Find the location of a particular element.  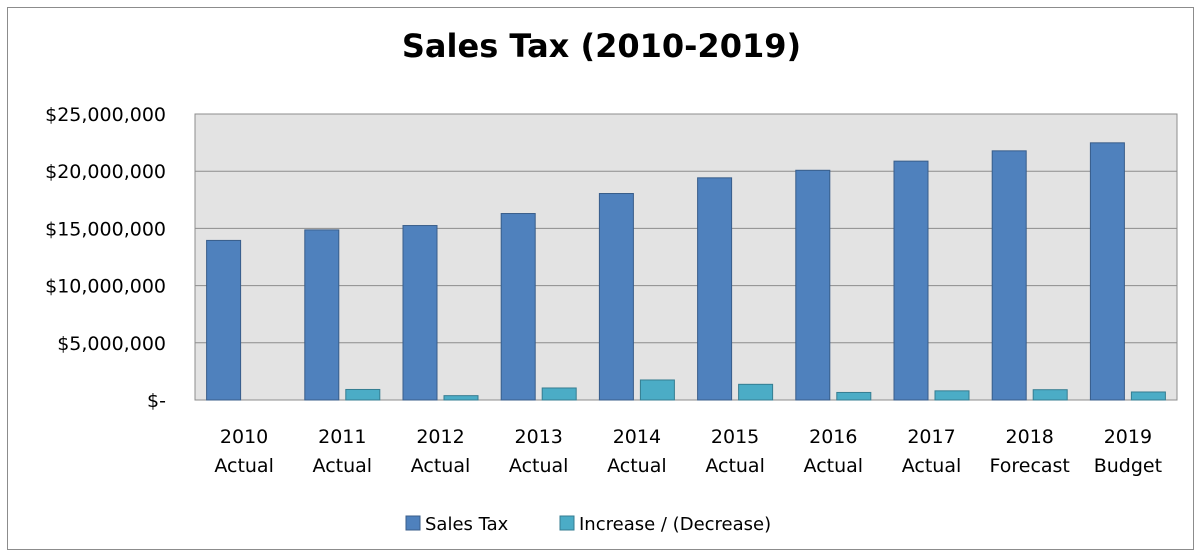

x-tick-label: Forecast is located at coordinates (1029, 466).